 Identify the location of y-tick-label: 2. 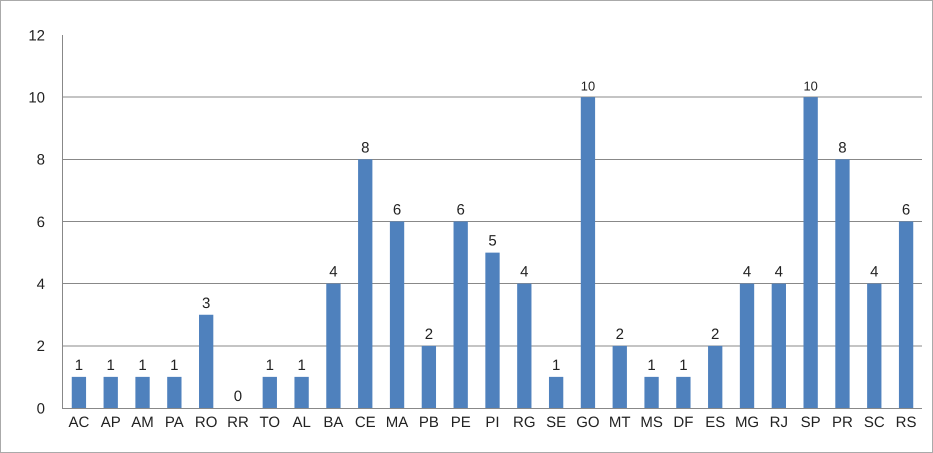
(40, 347).